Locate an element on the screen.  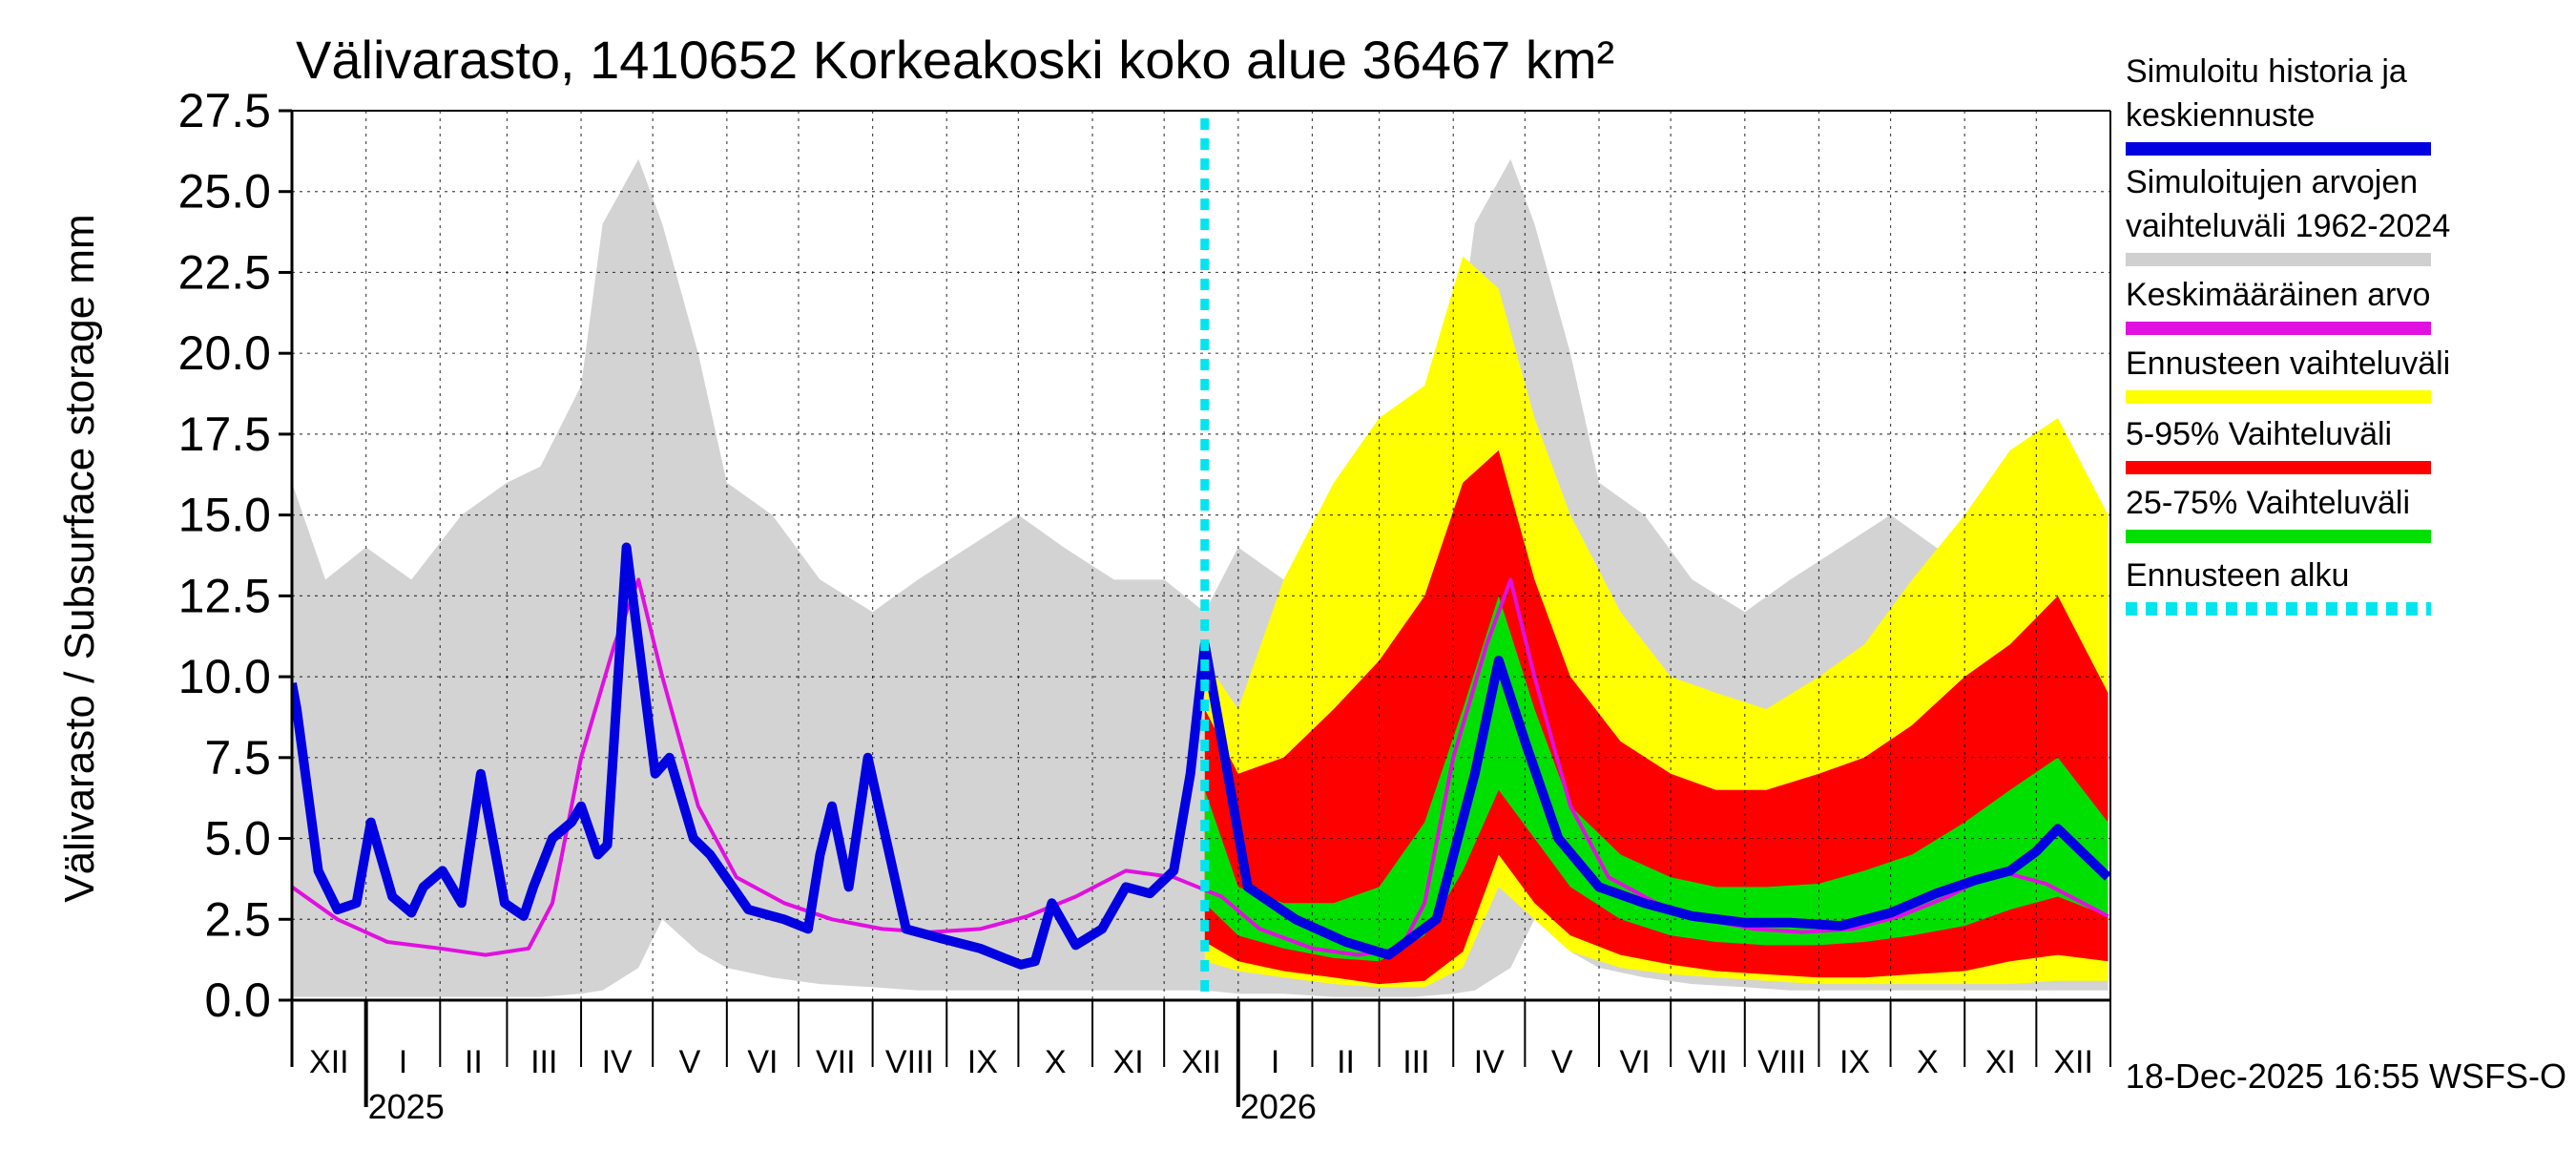
legend-label: Simuloitu historia ja is located at coordinates (2266, 71).